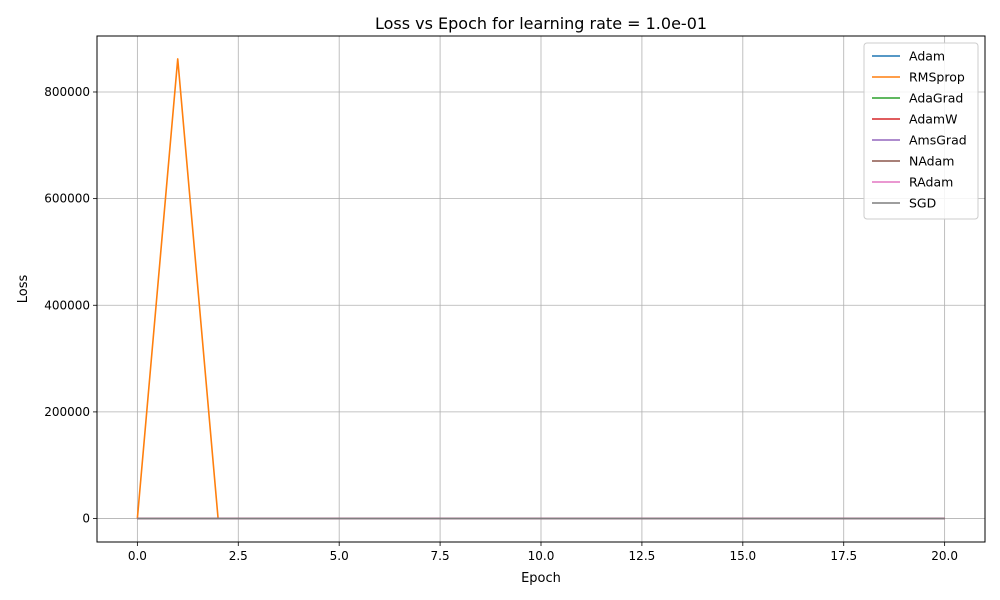  Describe the element at coordinates (67, 412) in the screenshot. I see `y-tick-label: 200000` at that location.